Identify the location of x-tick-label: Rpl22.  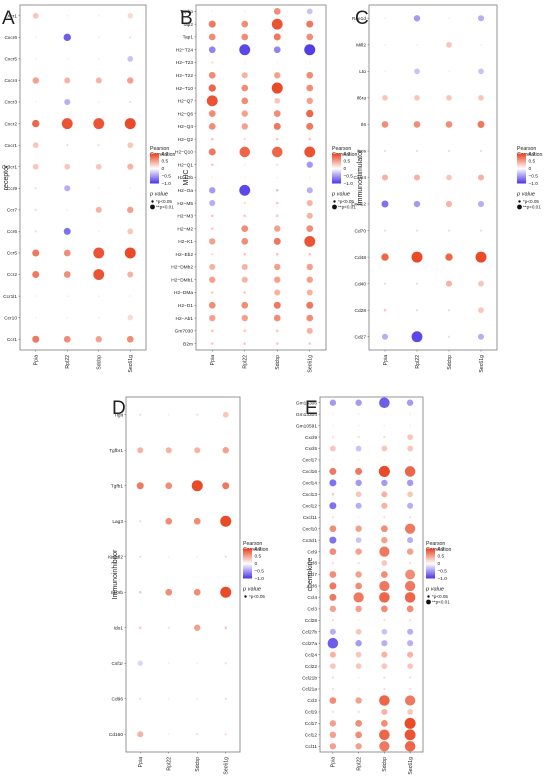
(418, 362).